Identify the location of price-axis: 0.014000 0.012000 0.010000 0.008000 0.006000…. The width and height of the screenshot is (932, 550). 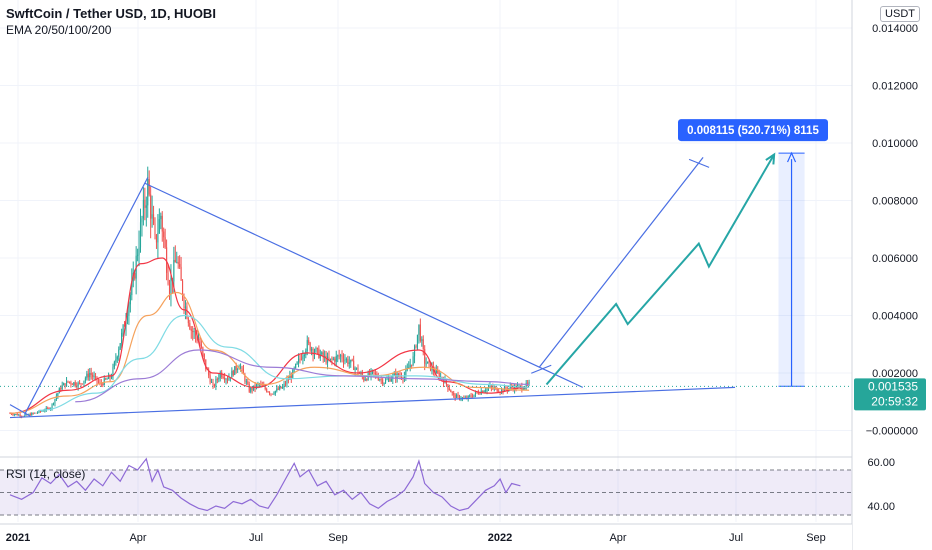
(891, 275).